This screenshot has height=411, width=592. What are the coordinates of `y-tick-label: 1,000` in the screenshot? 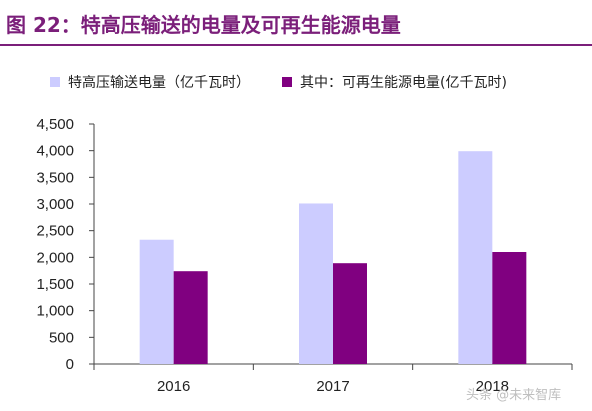 It's located at (55, 311).